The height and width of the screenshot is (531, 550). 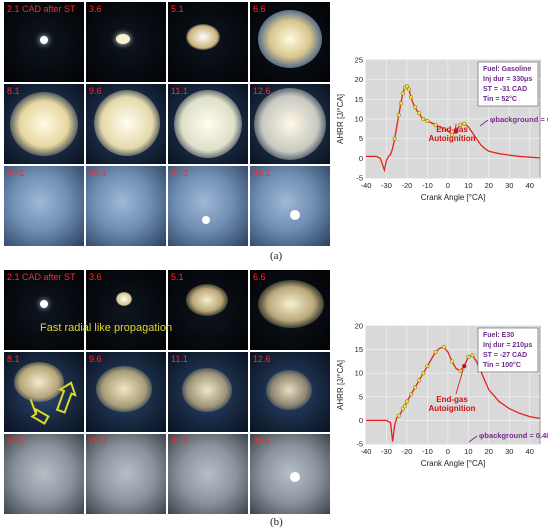 I want to click on y-tick-label: 20, so click(x=359, y=79).